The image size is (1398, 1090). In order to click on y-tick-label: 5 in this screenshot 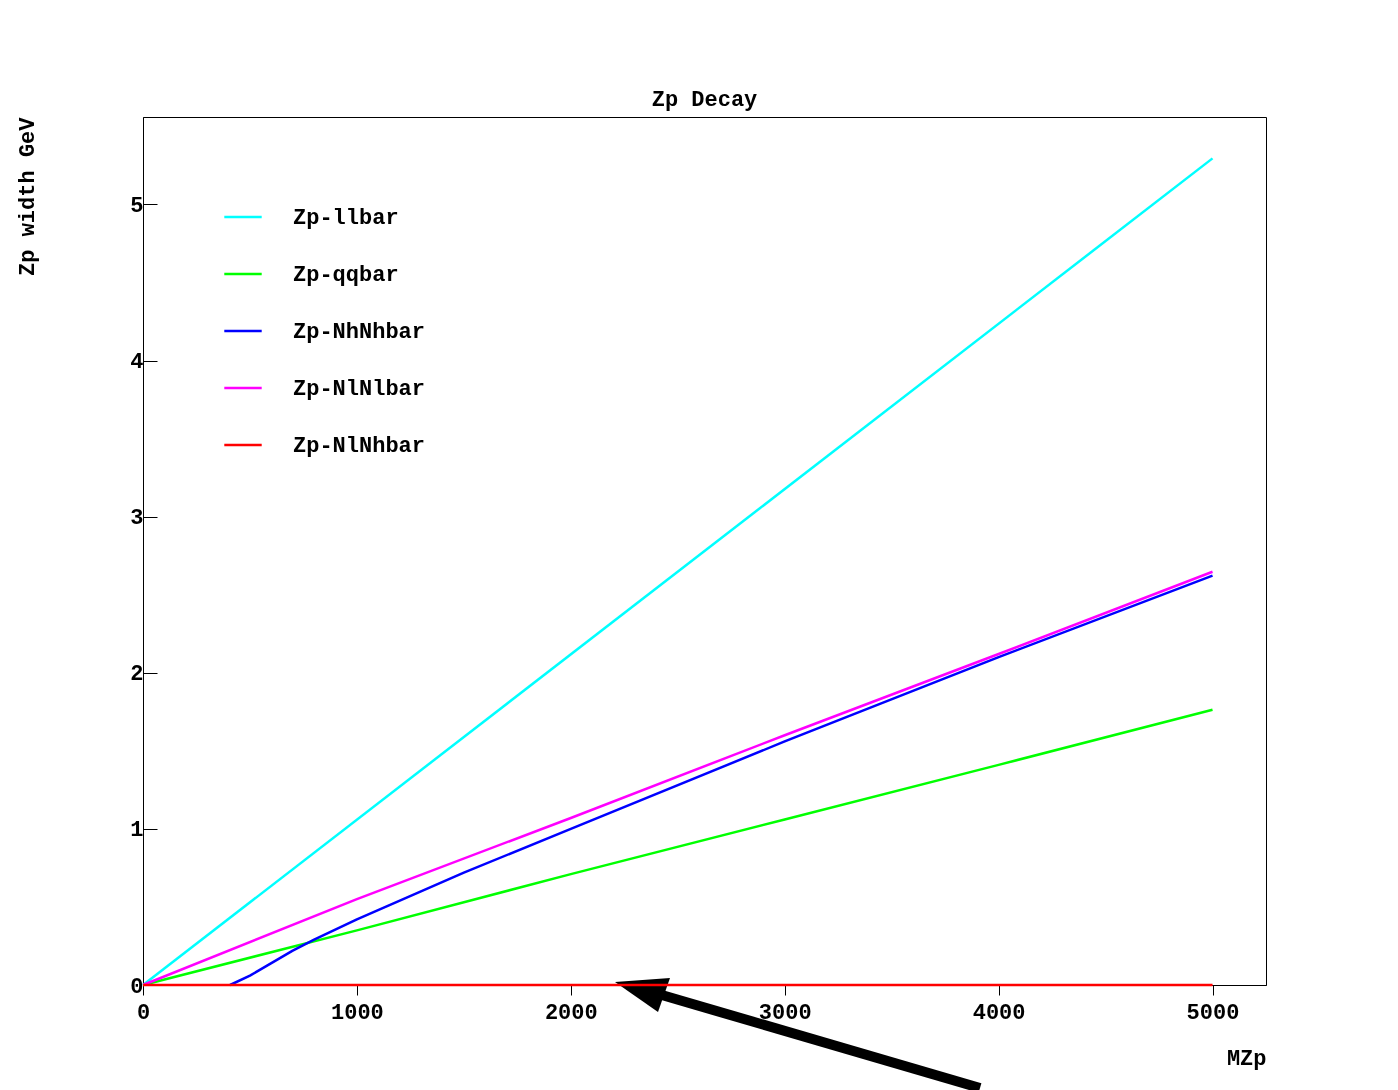, I will do `click(137, 206)`.